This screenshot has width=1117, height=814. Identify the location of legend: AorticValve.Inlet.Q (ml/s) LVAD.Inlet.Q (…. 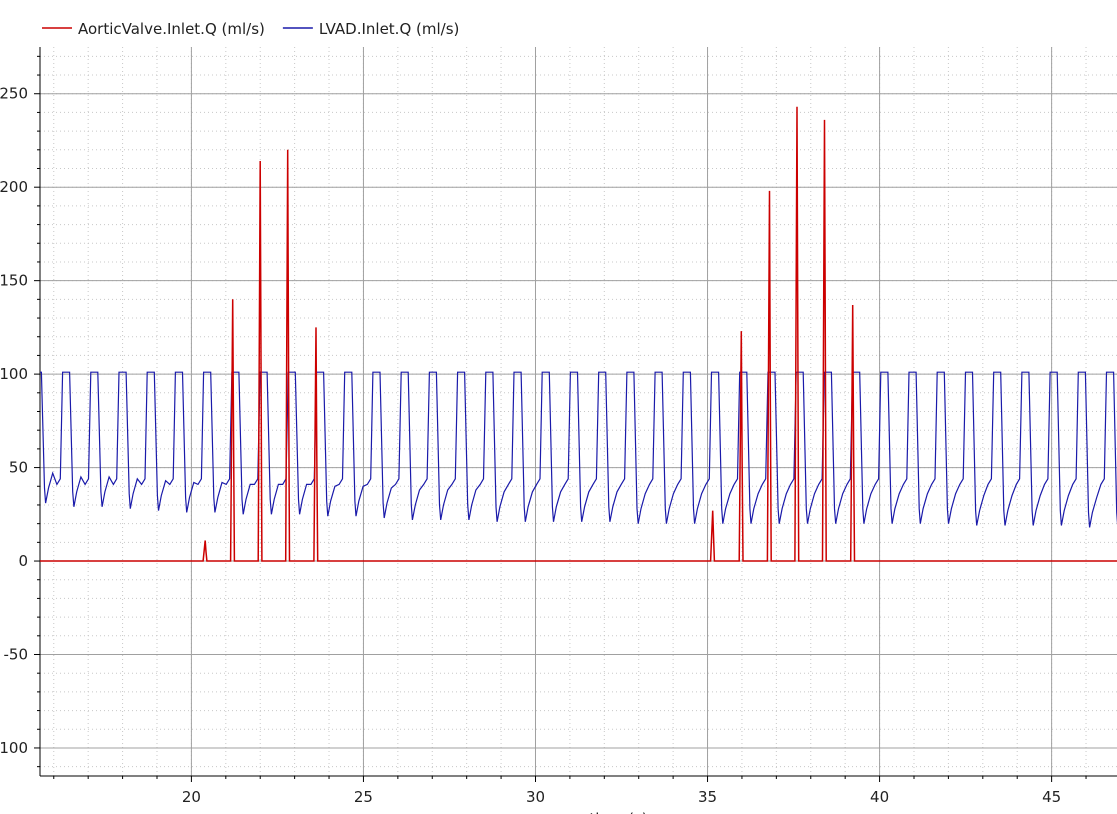
(250, 29).